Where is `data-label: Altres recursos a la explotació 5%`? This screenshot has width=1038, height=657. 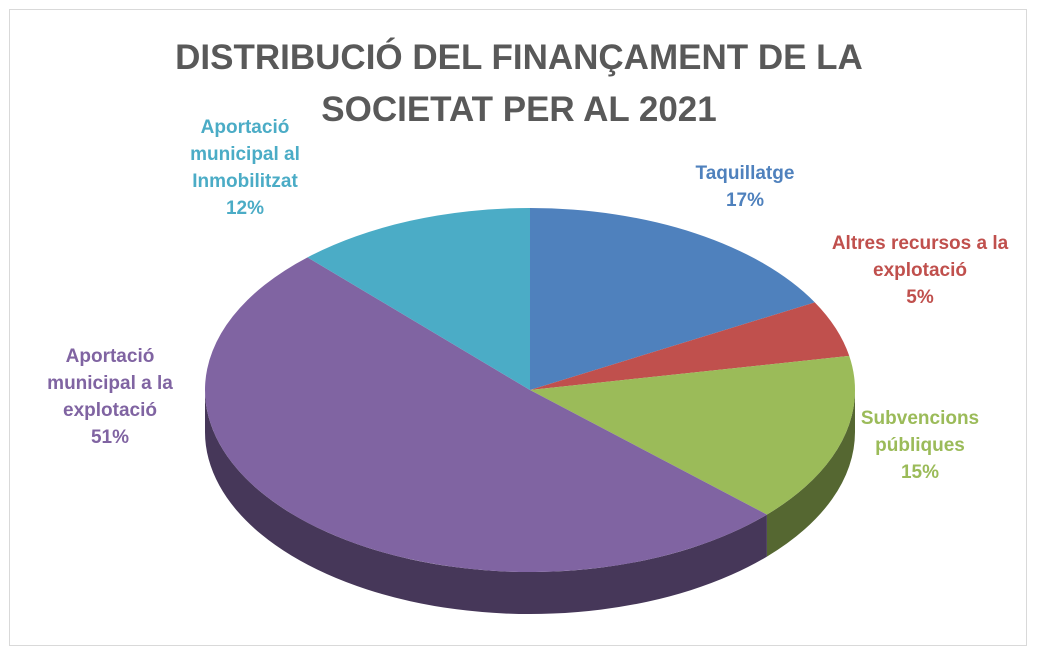
data-label: Altres recursos a la explotació 5% is located at coordinates (920, 270).